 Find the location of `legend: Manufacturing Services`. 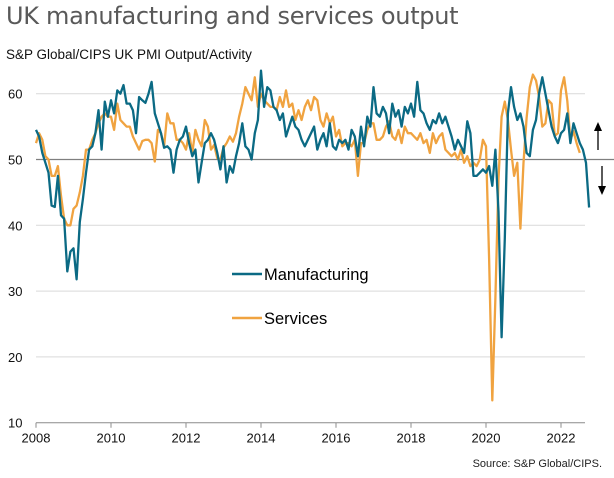

legend: Manufacturing Services is located at coordinates (300, 297).